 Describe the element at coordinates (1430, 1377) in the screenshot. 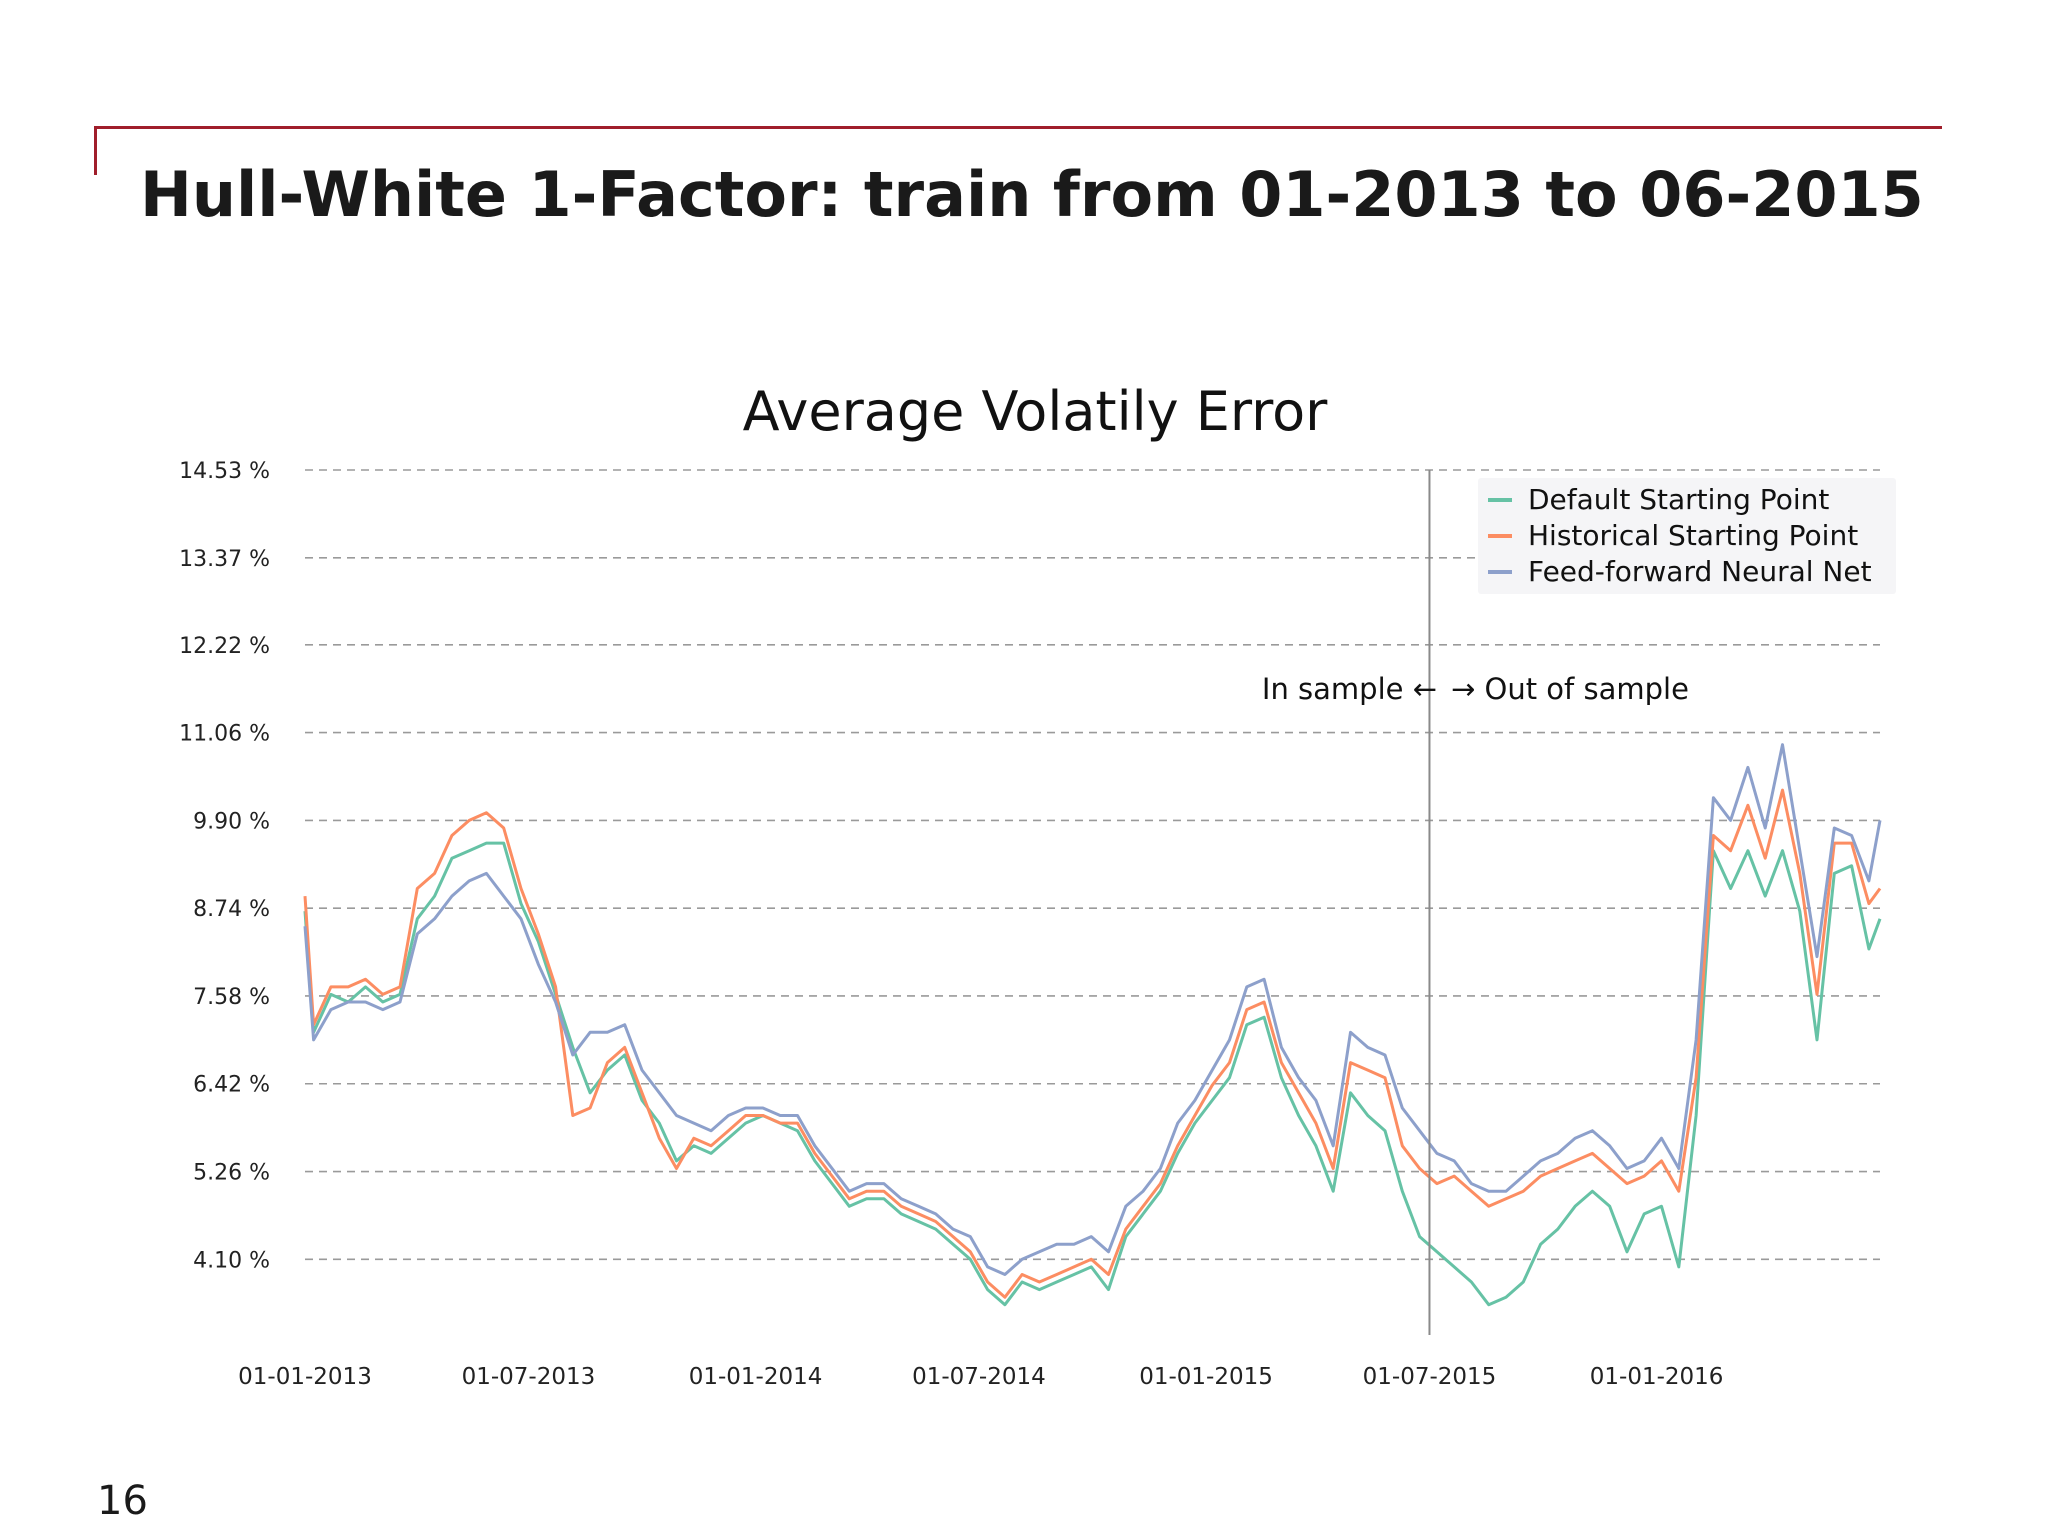

I see `x-tick-label: 01-07-2015` at that location.